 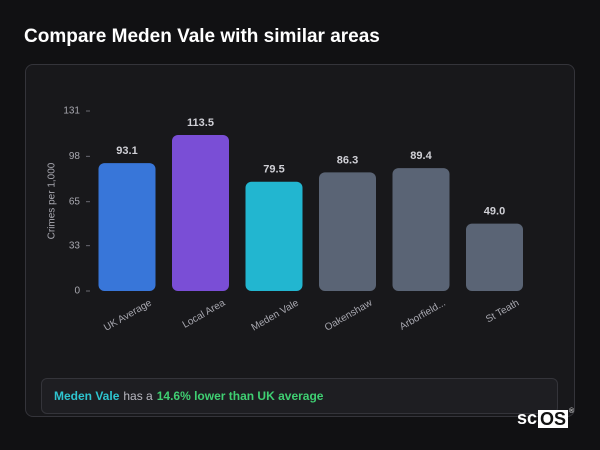 What do you see at coordinates (527, 418) in the screenshot?
I see `logo-text: sc` at bounding box center [527, 418].